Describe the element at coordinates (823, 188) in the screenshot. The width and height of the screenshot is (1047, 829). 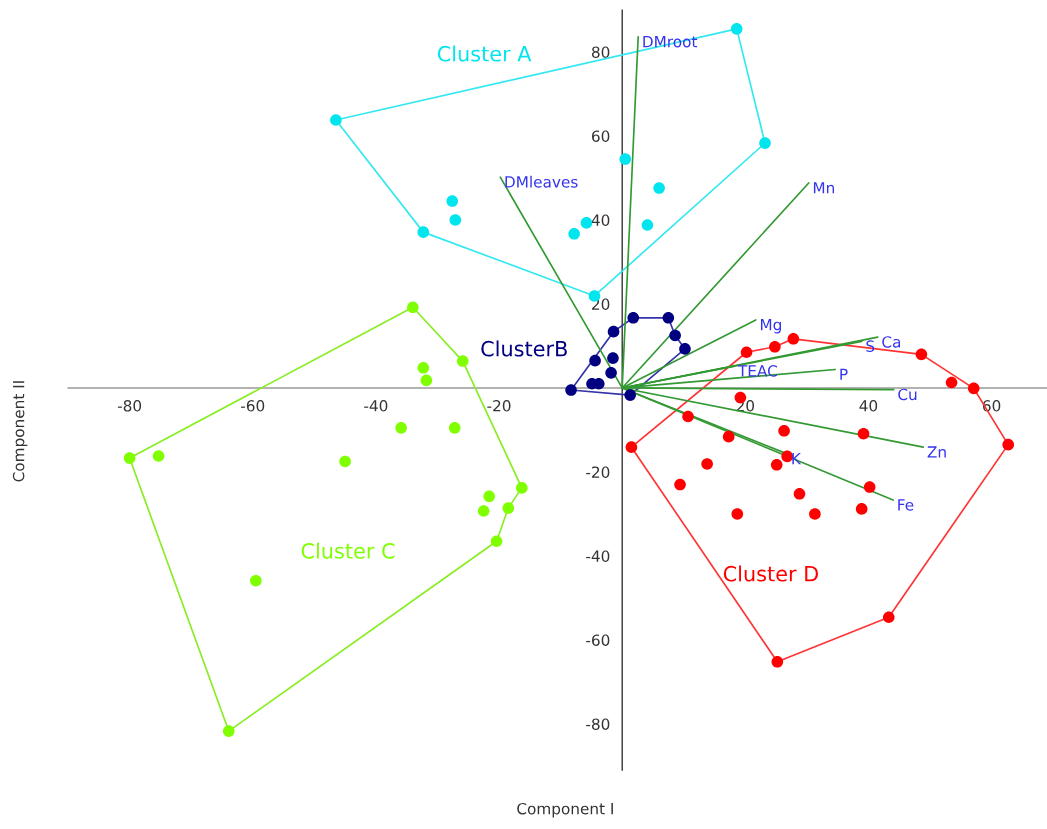
I see `series-label: Mn` at that location.